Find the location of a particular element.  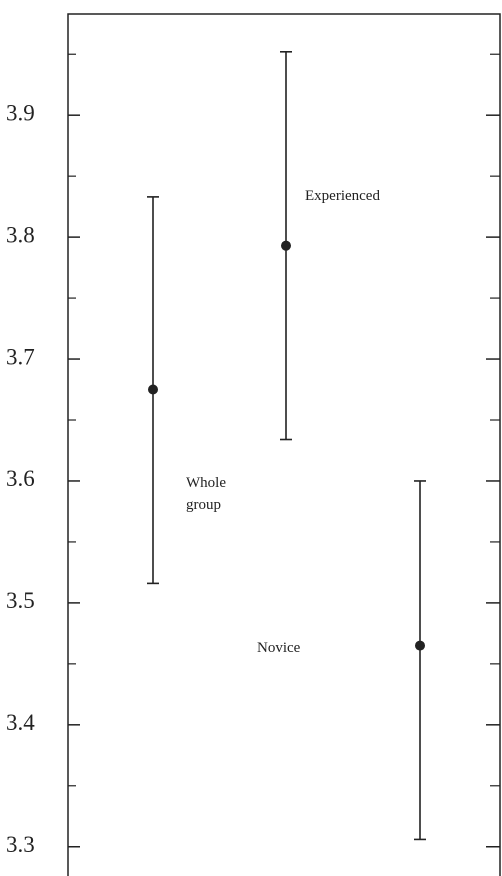

y-tick-label: 3.3 is located at coordinates (20, 844).